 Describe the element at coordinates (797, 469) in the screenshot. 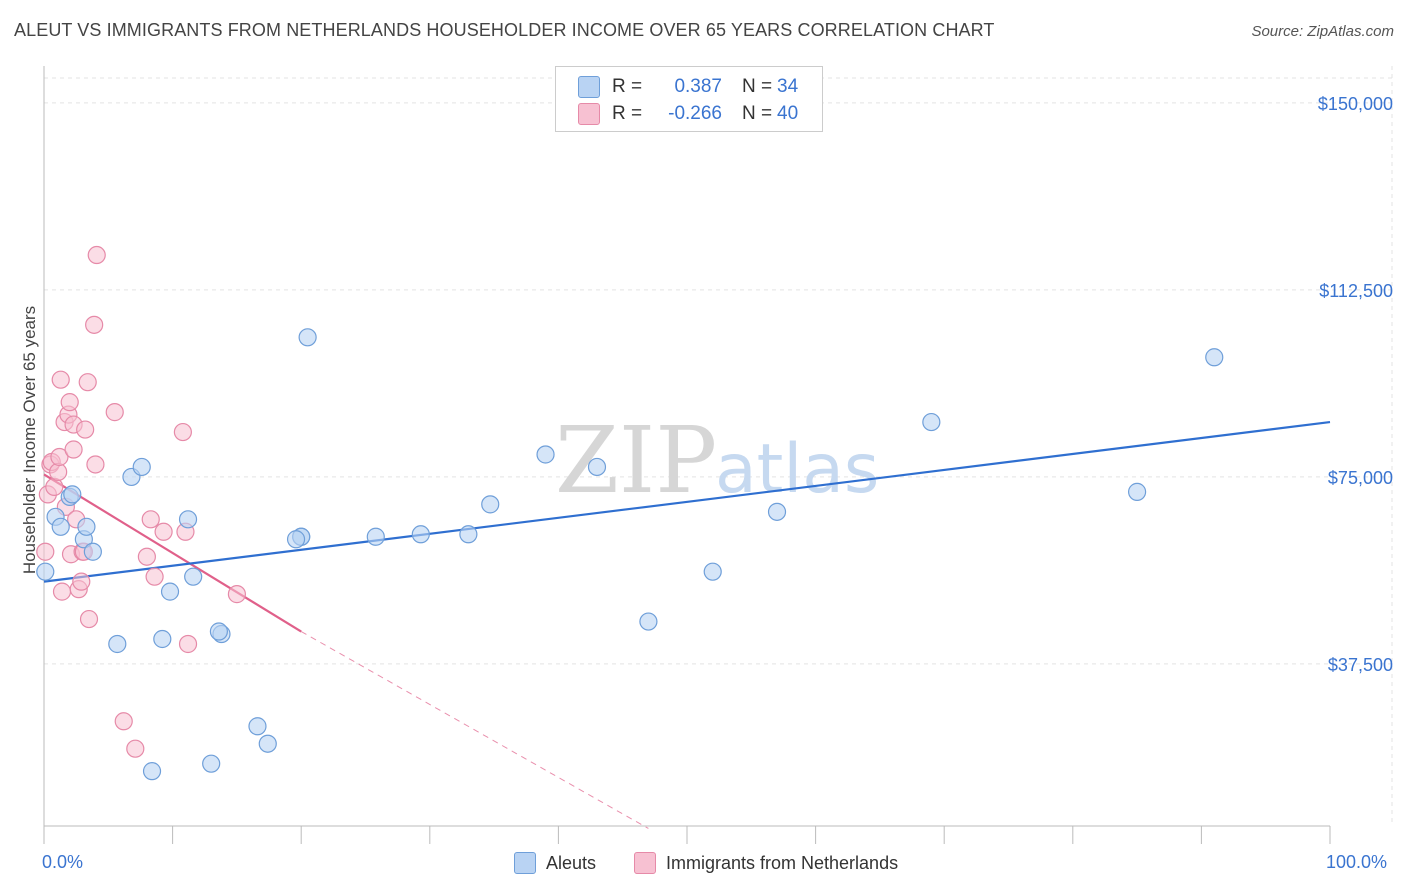

I see `watermark-atlas: atlas` at that location.